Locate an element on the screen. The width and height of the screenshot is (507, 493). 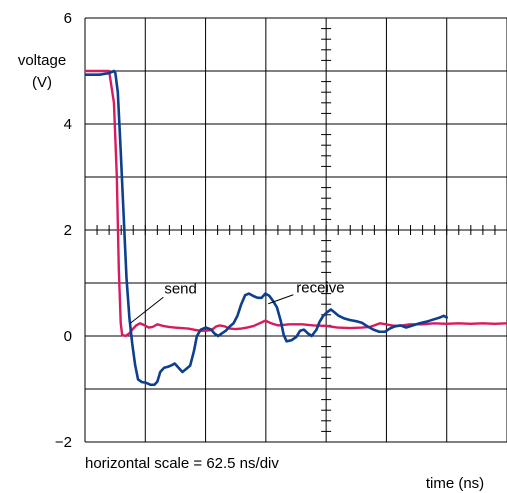
y-tick-label: 2 is located at coordinates (68, 230).